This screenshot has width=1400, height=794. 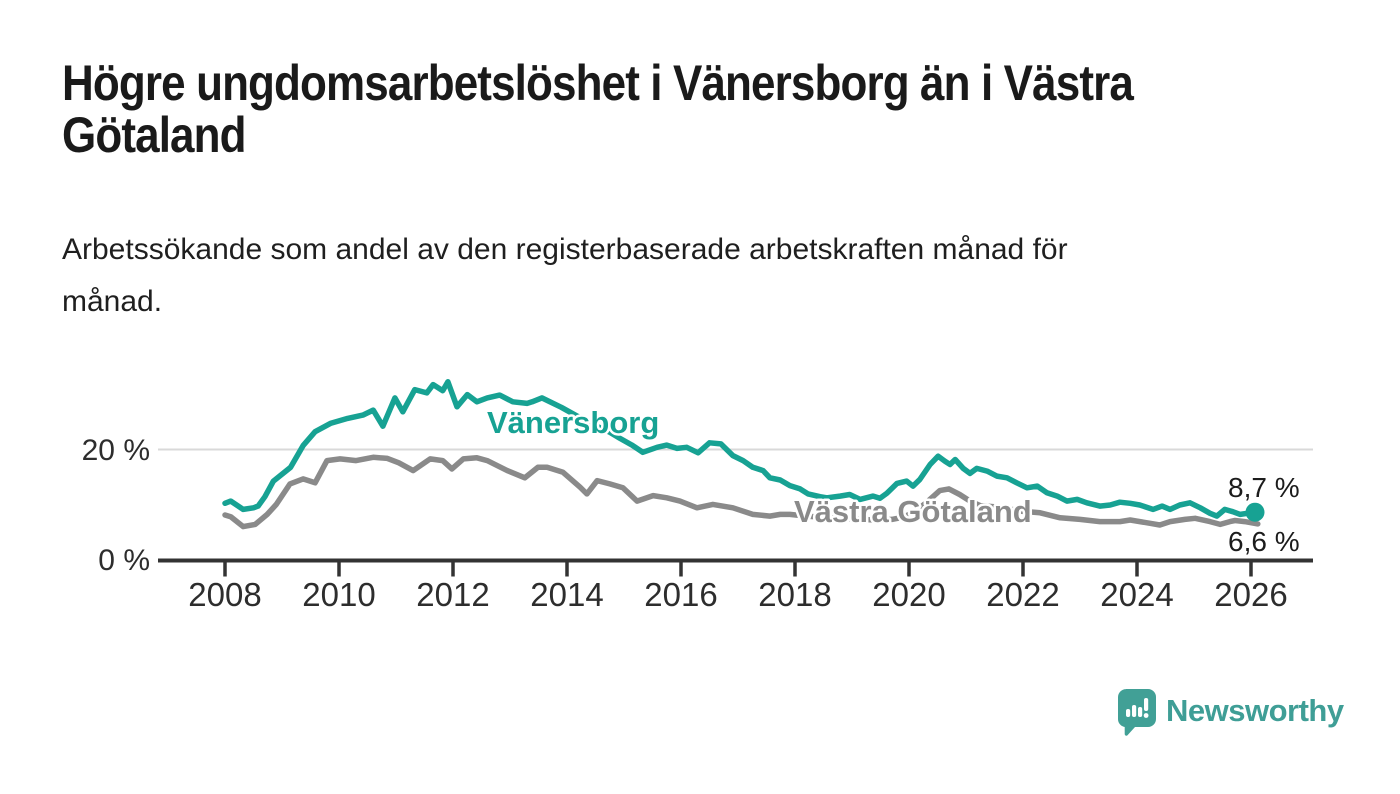 I want to click on y-tick-label-20: 20 %, so click(x=116, y=450).